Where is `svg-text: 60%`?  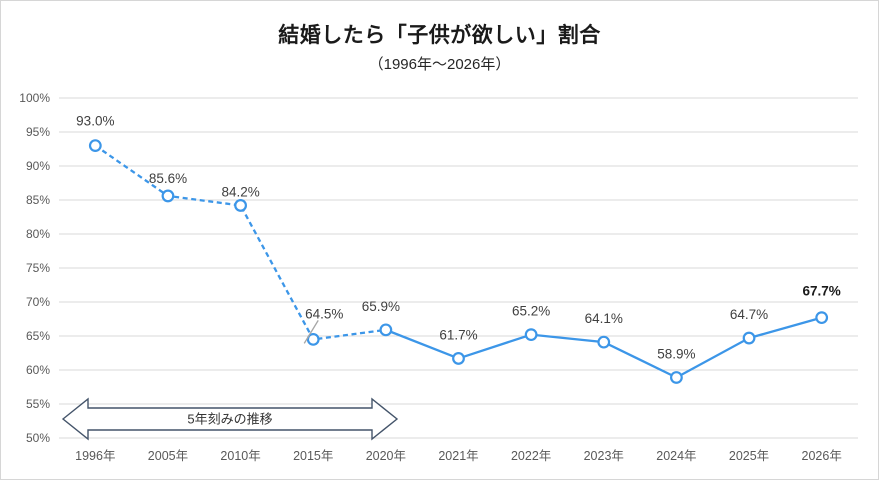
svg-text: 60% is located at coordinates (38, 370).